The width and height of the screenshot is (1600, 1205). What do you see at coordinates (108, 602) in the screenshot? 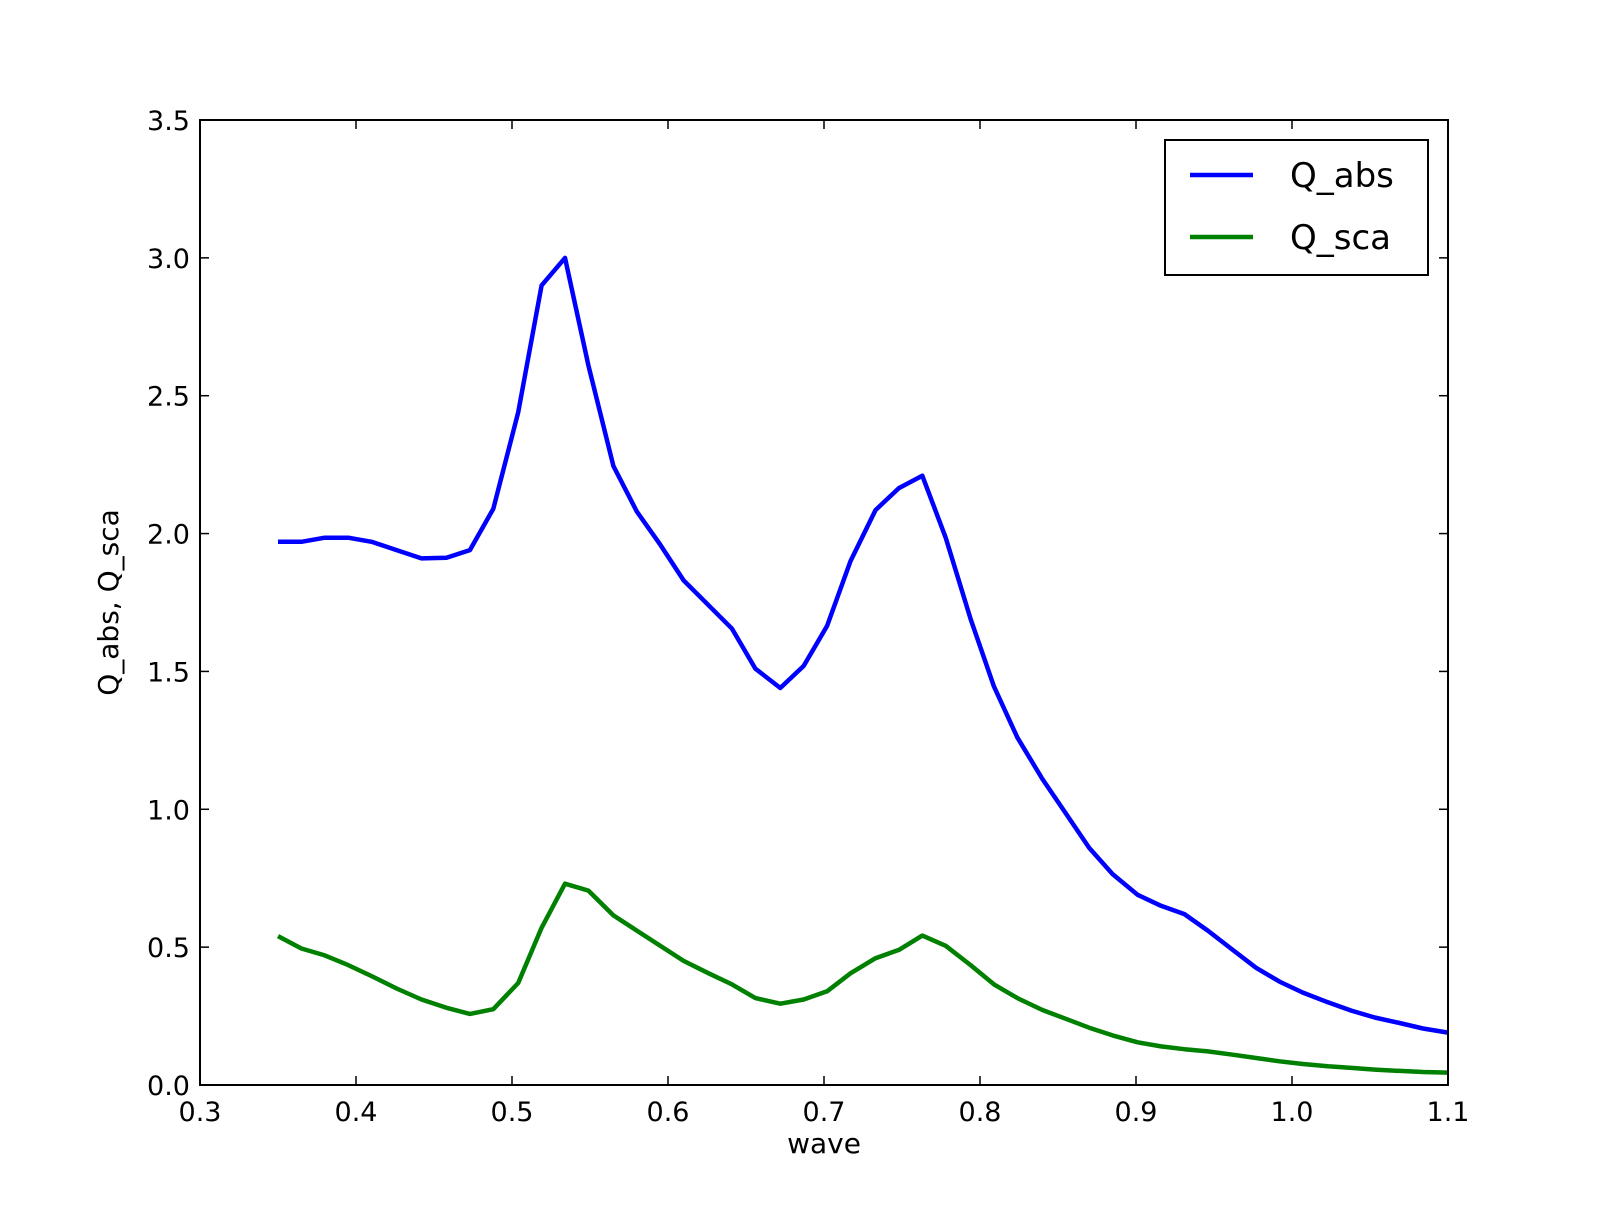
I see `y-axis-label: Q_abs, Q_sca` at bounding box center [108, 602].